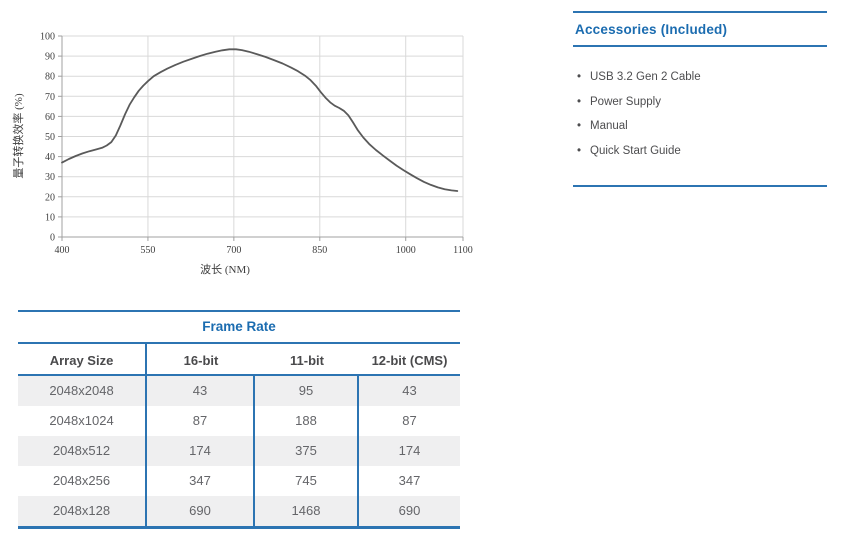 This screenshot has width=849, height=539. What do you see at coordinates (307, 481) in the screenshot?
I see `frame-rate-cell: 745` at bounding box center [307, 481].